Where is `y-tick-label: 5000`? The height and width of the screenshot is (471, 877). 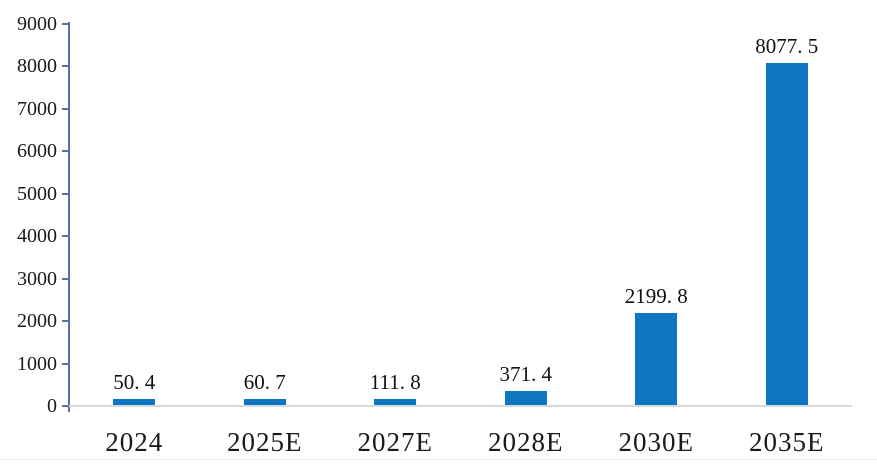
y-tick-label: 5000 is located at coordinates (37, 193).